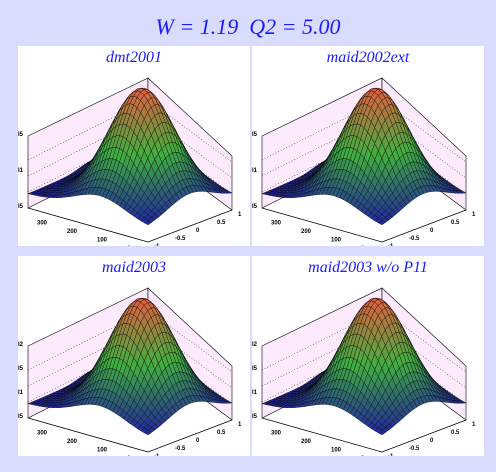 The width and height of the screenshot is (496, 472). I want to click on main-title: W = 1.19 Q2 = 5.00, so click(248, 26).